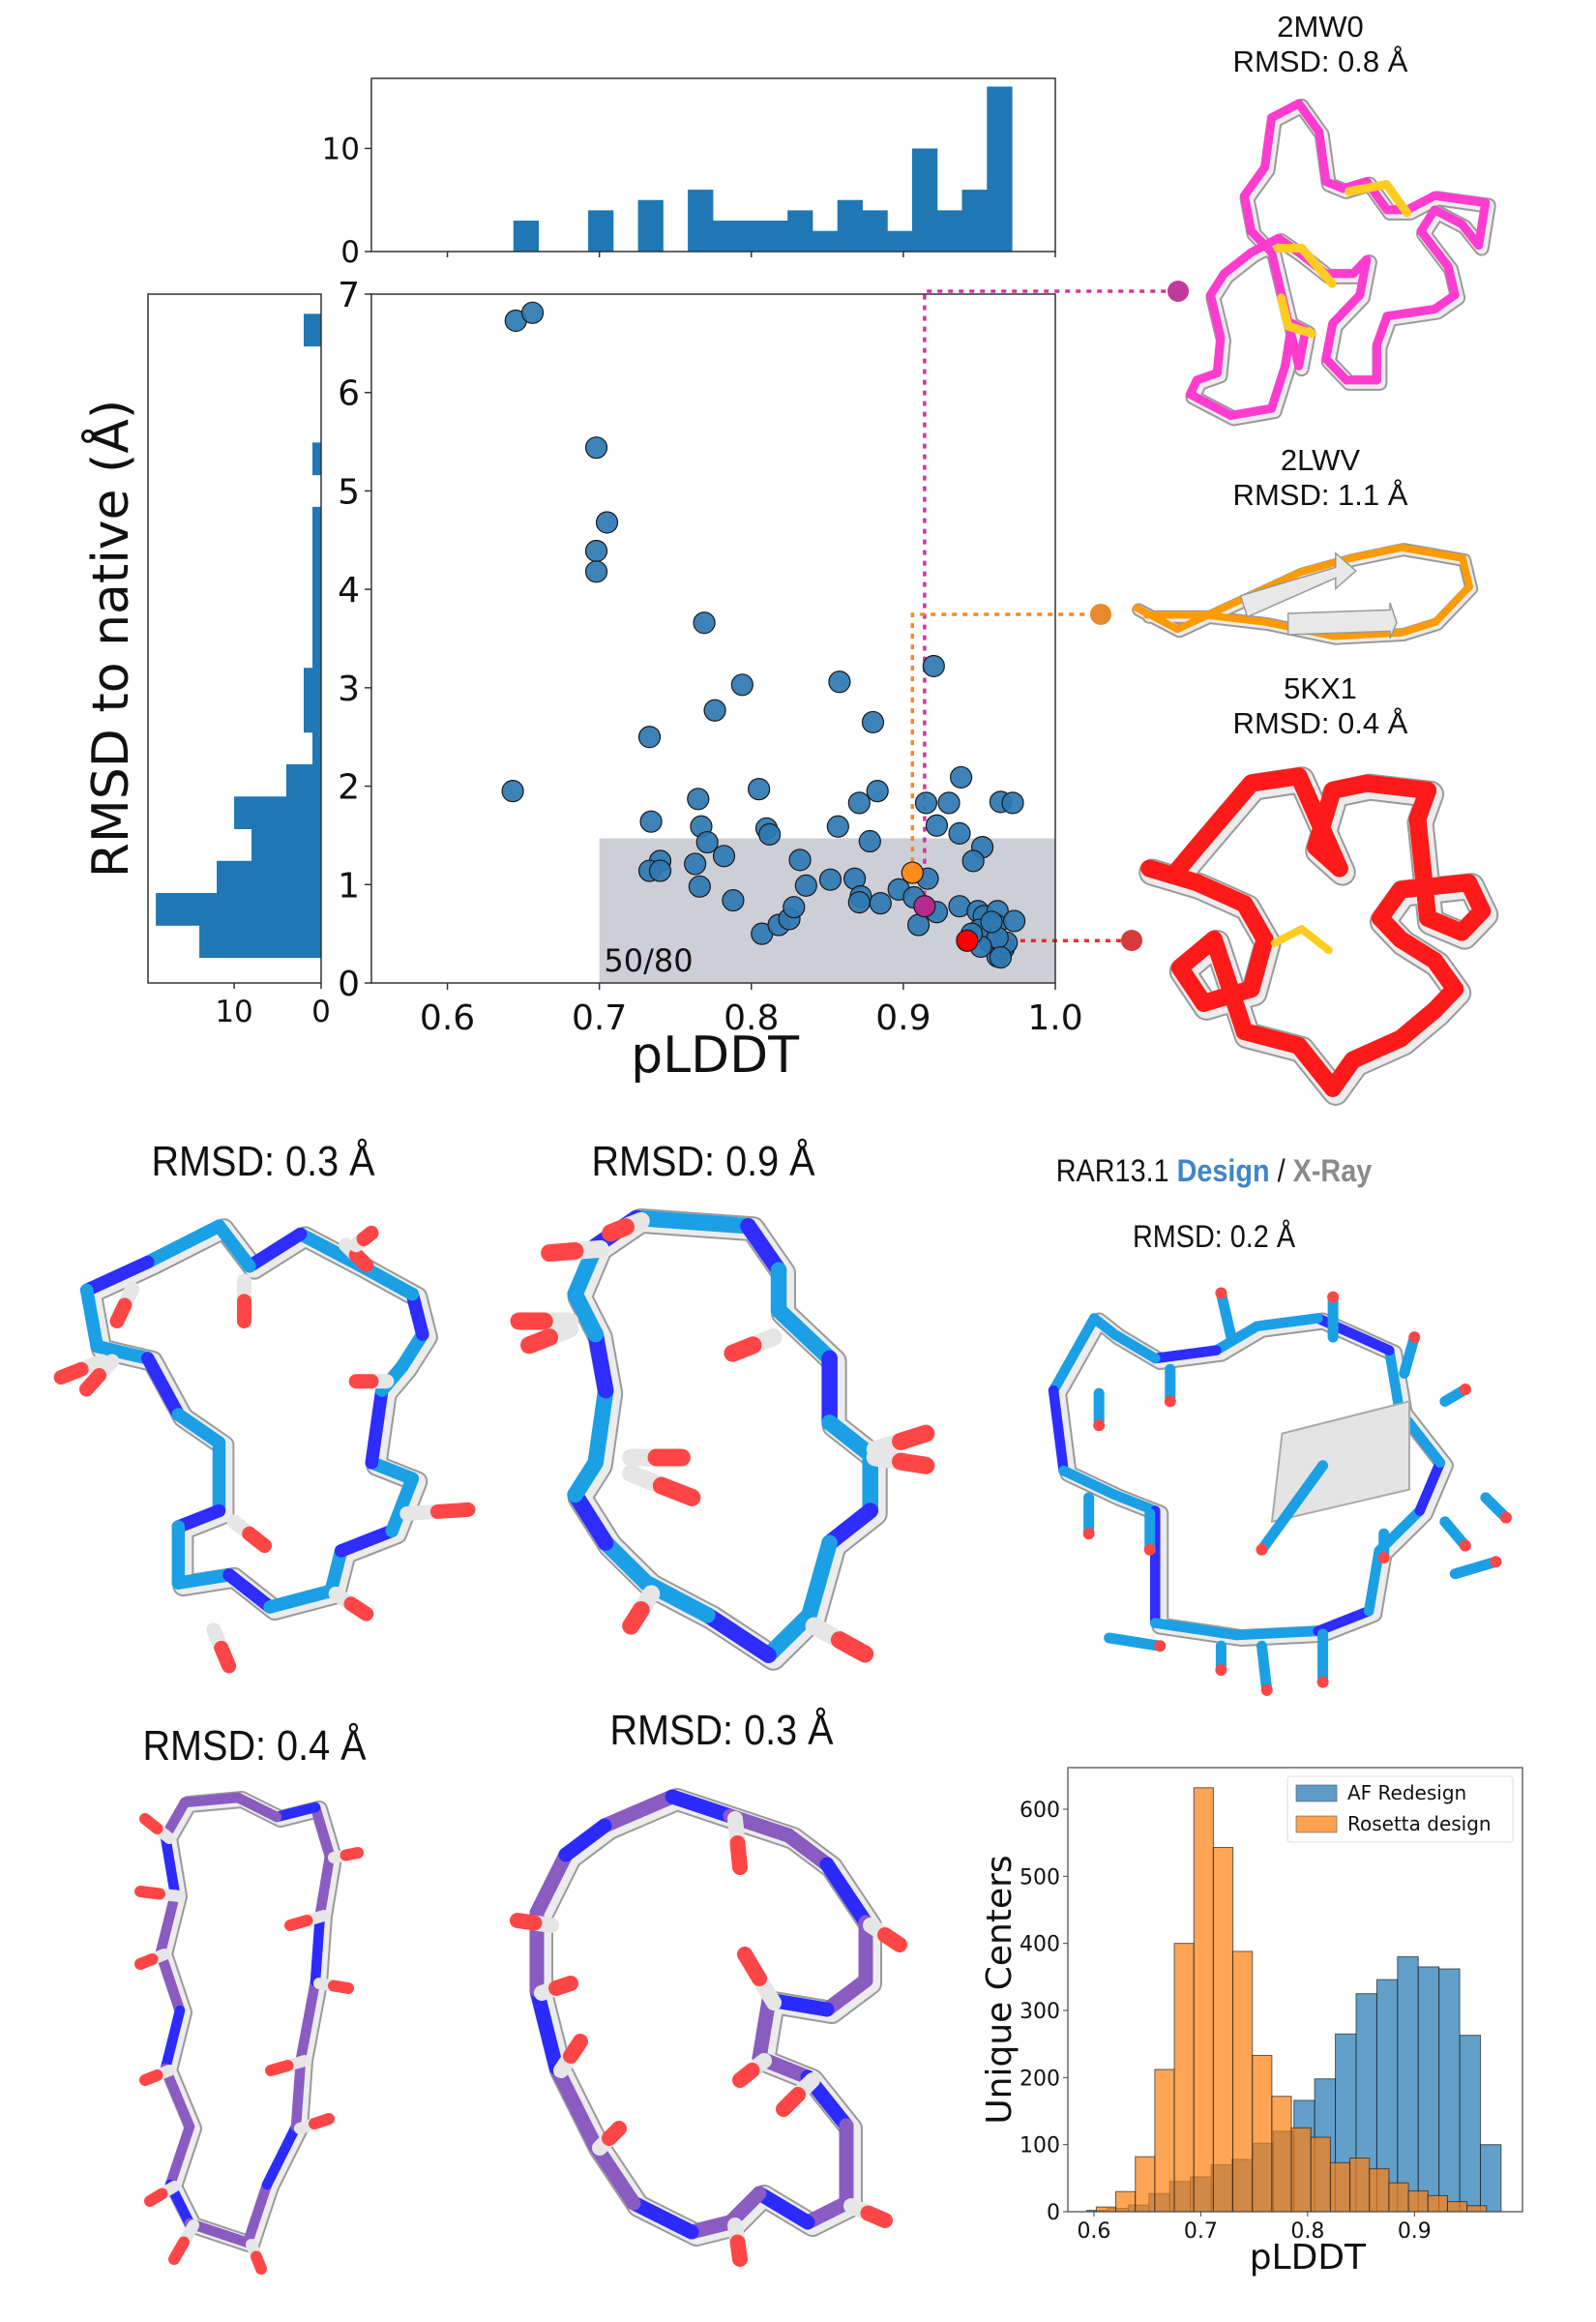  I want to click on x-tick-label: 0.9, so click(903, 1018).